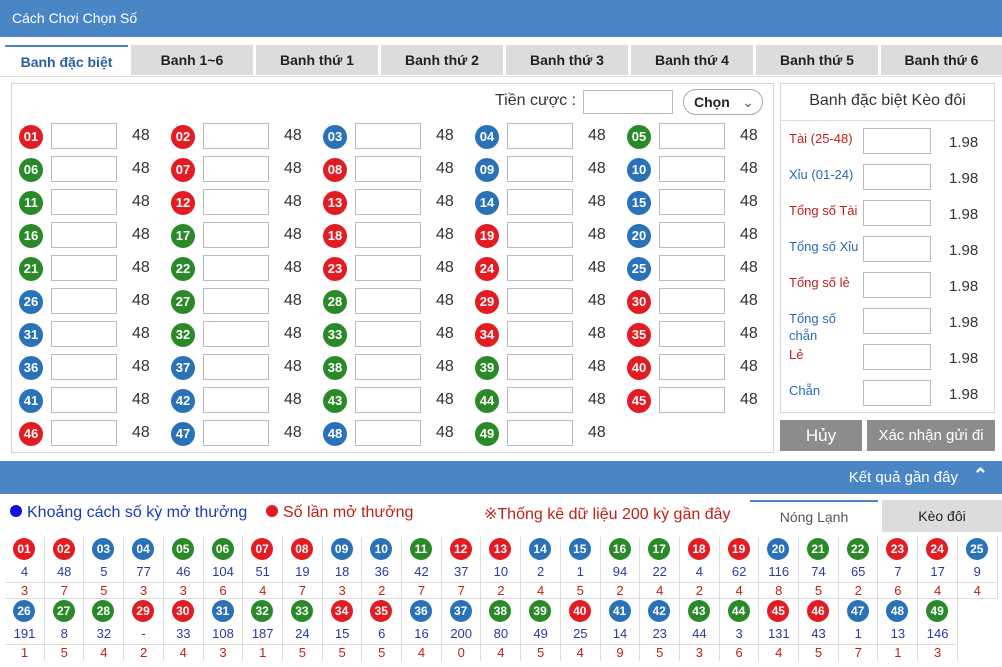 The height and width of the screenshot is (667, 1002). I want to click on recent-results-bar: Kết quả gần đây ⌃, so click(501, 477).